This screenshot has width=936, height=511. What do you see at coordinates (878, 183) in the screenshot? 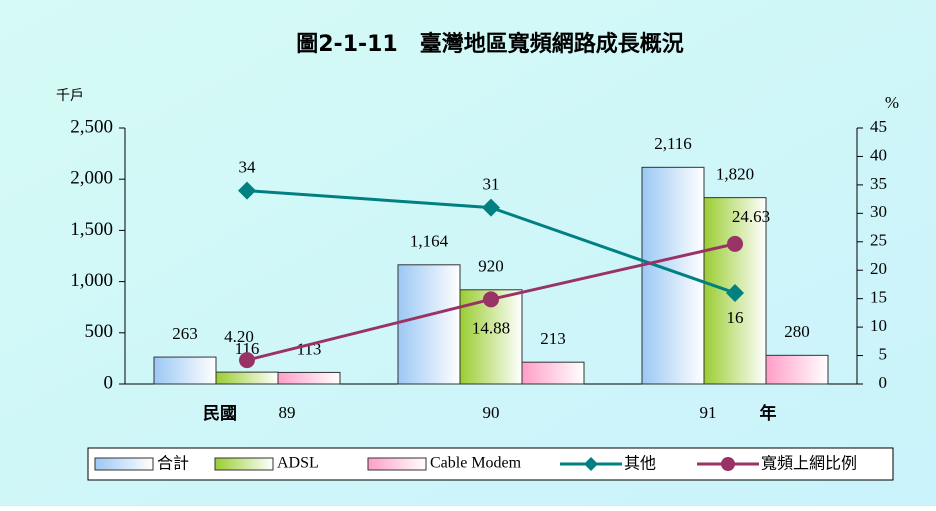
I see `y2-tick-label: 35` at bounding box center [878, 183].